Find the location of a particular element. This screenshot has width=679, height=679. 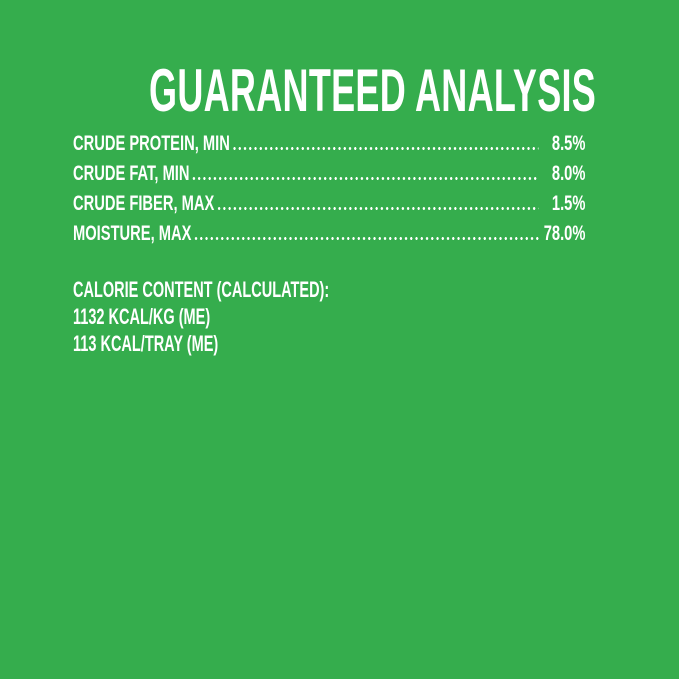

calorie-line-kcal-per-tray: 113 KCAL/TRAY (ME) is located at coordinates (146, 343).